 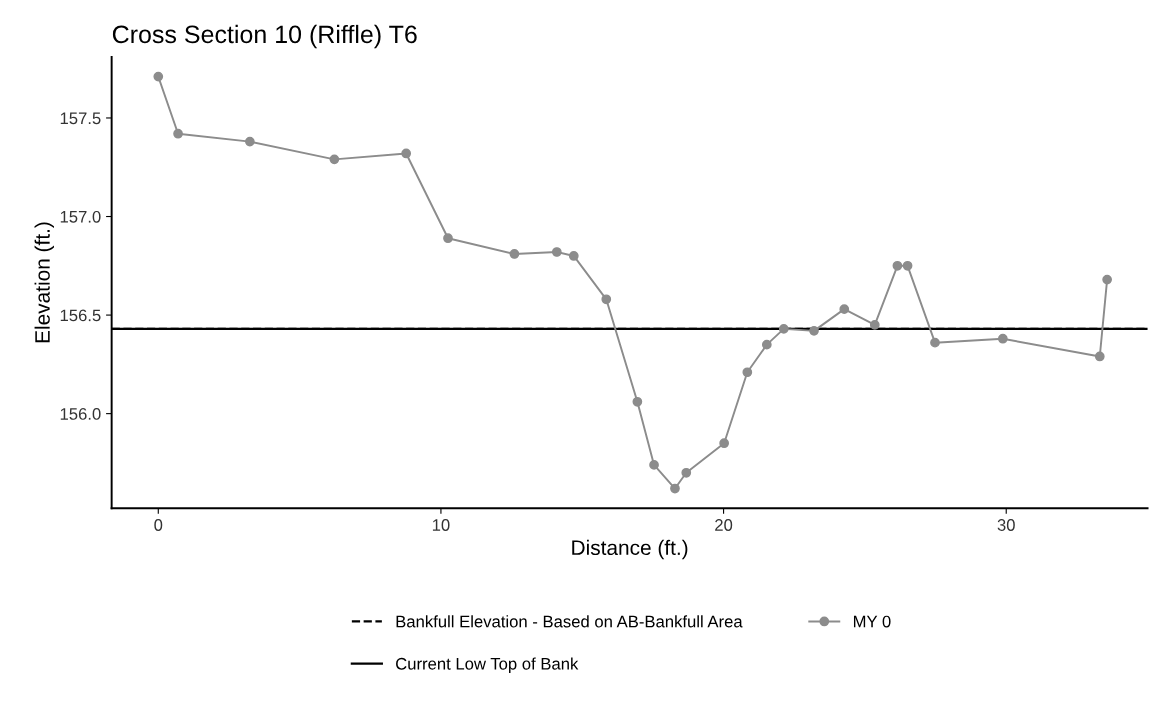 What do you see at coordinates (1006, 525) in the screenshot?
I see `x-tick-label: 30` at bounding box center [1006, 525].